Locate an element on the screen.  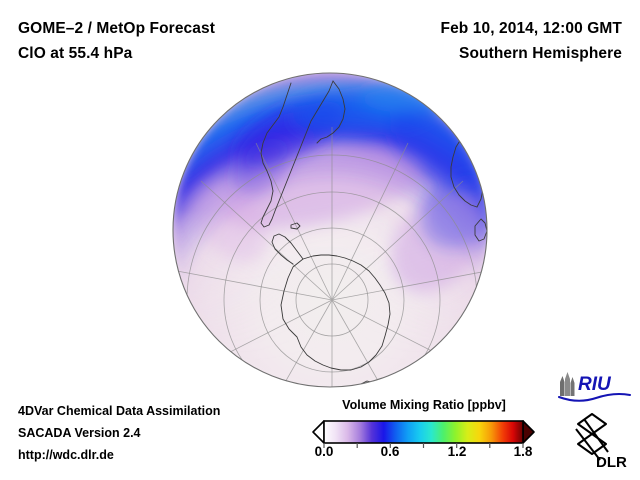
coastline-south-island-a is located at coordinates (236, 374).